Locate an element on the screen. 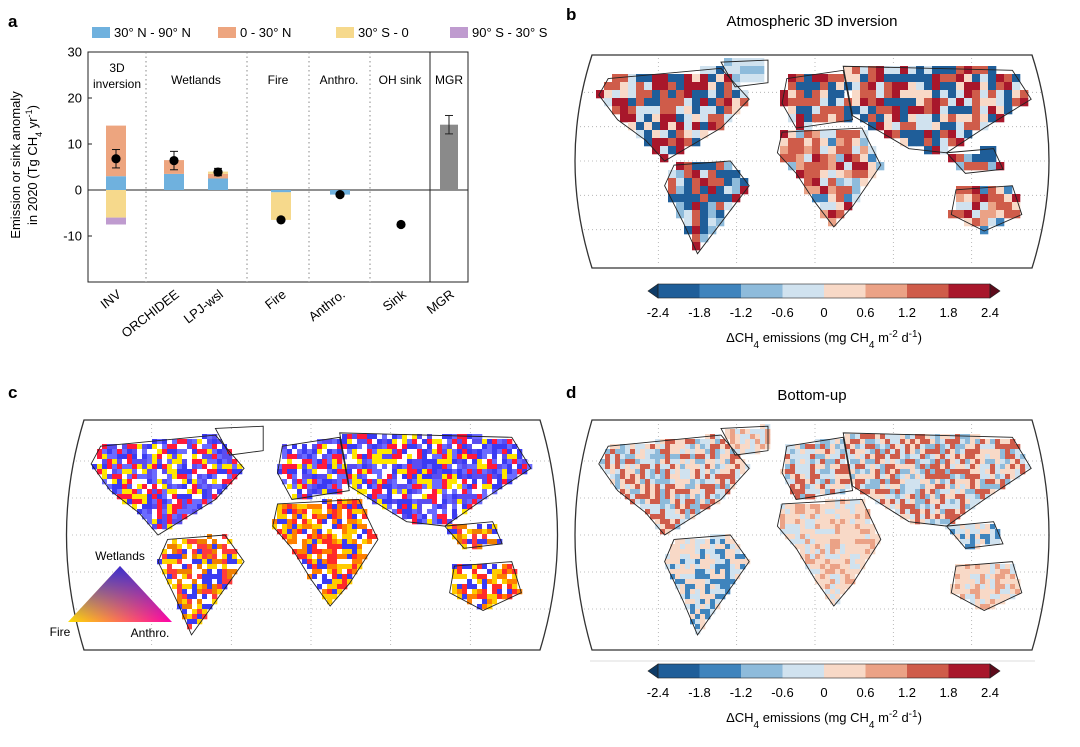  map-title-d: Bottom-up is located at coordinates (811, 395).